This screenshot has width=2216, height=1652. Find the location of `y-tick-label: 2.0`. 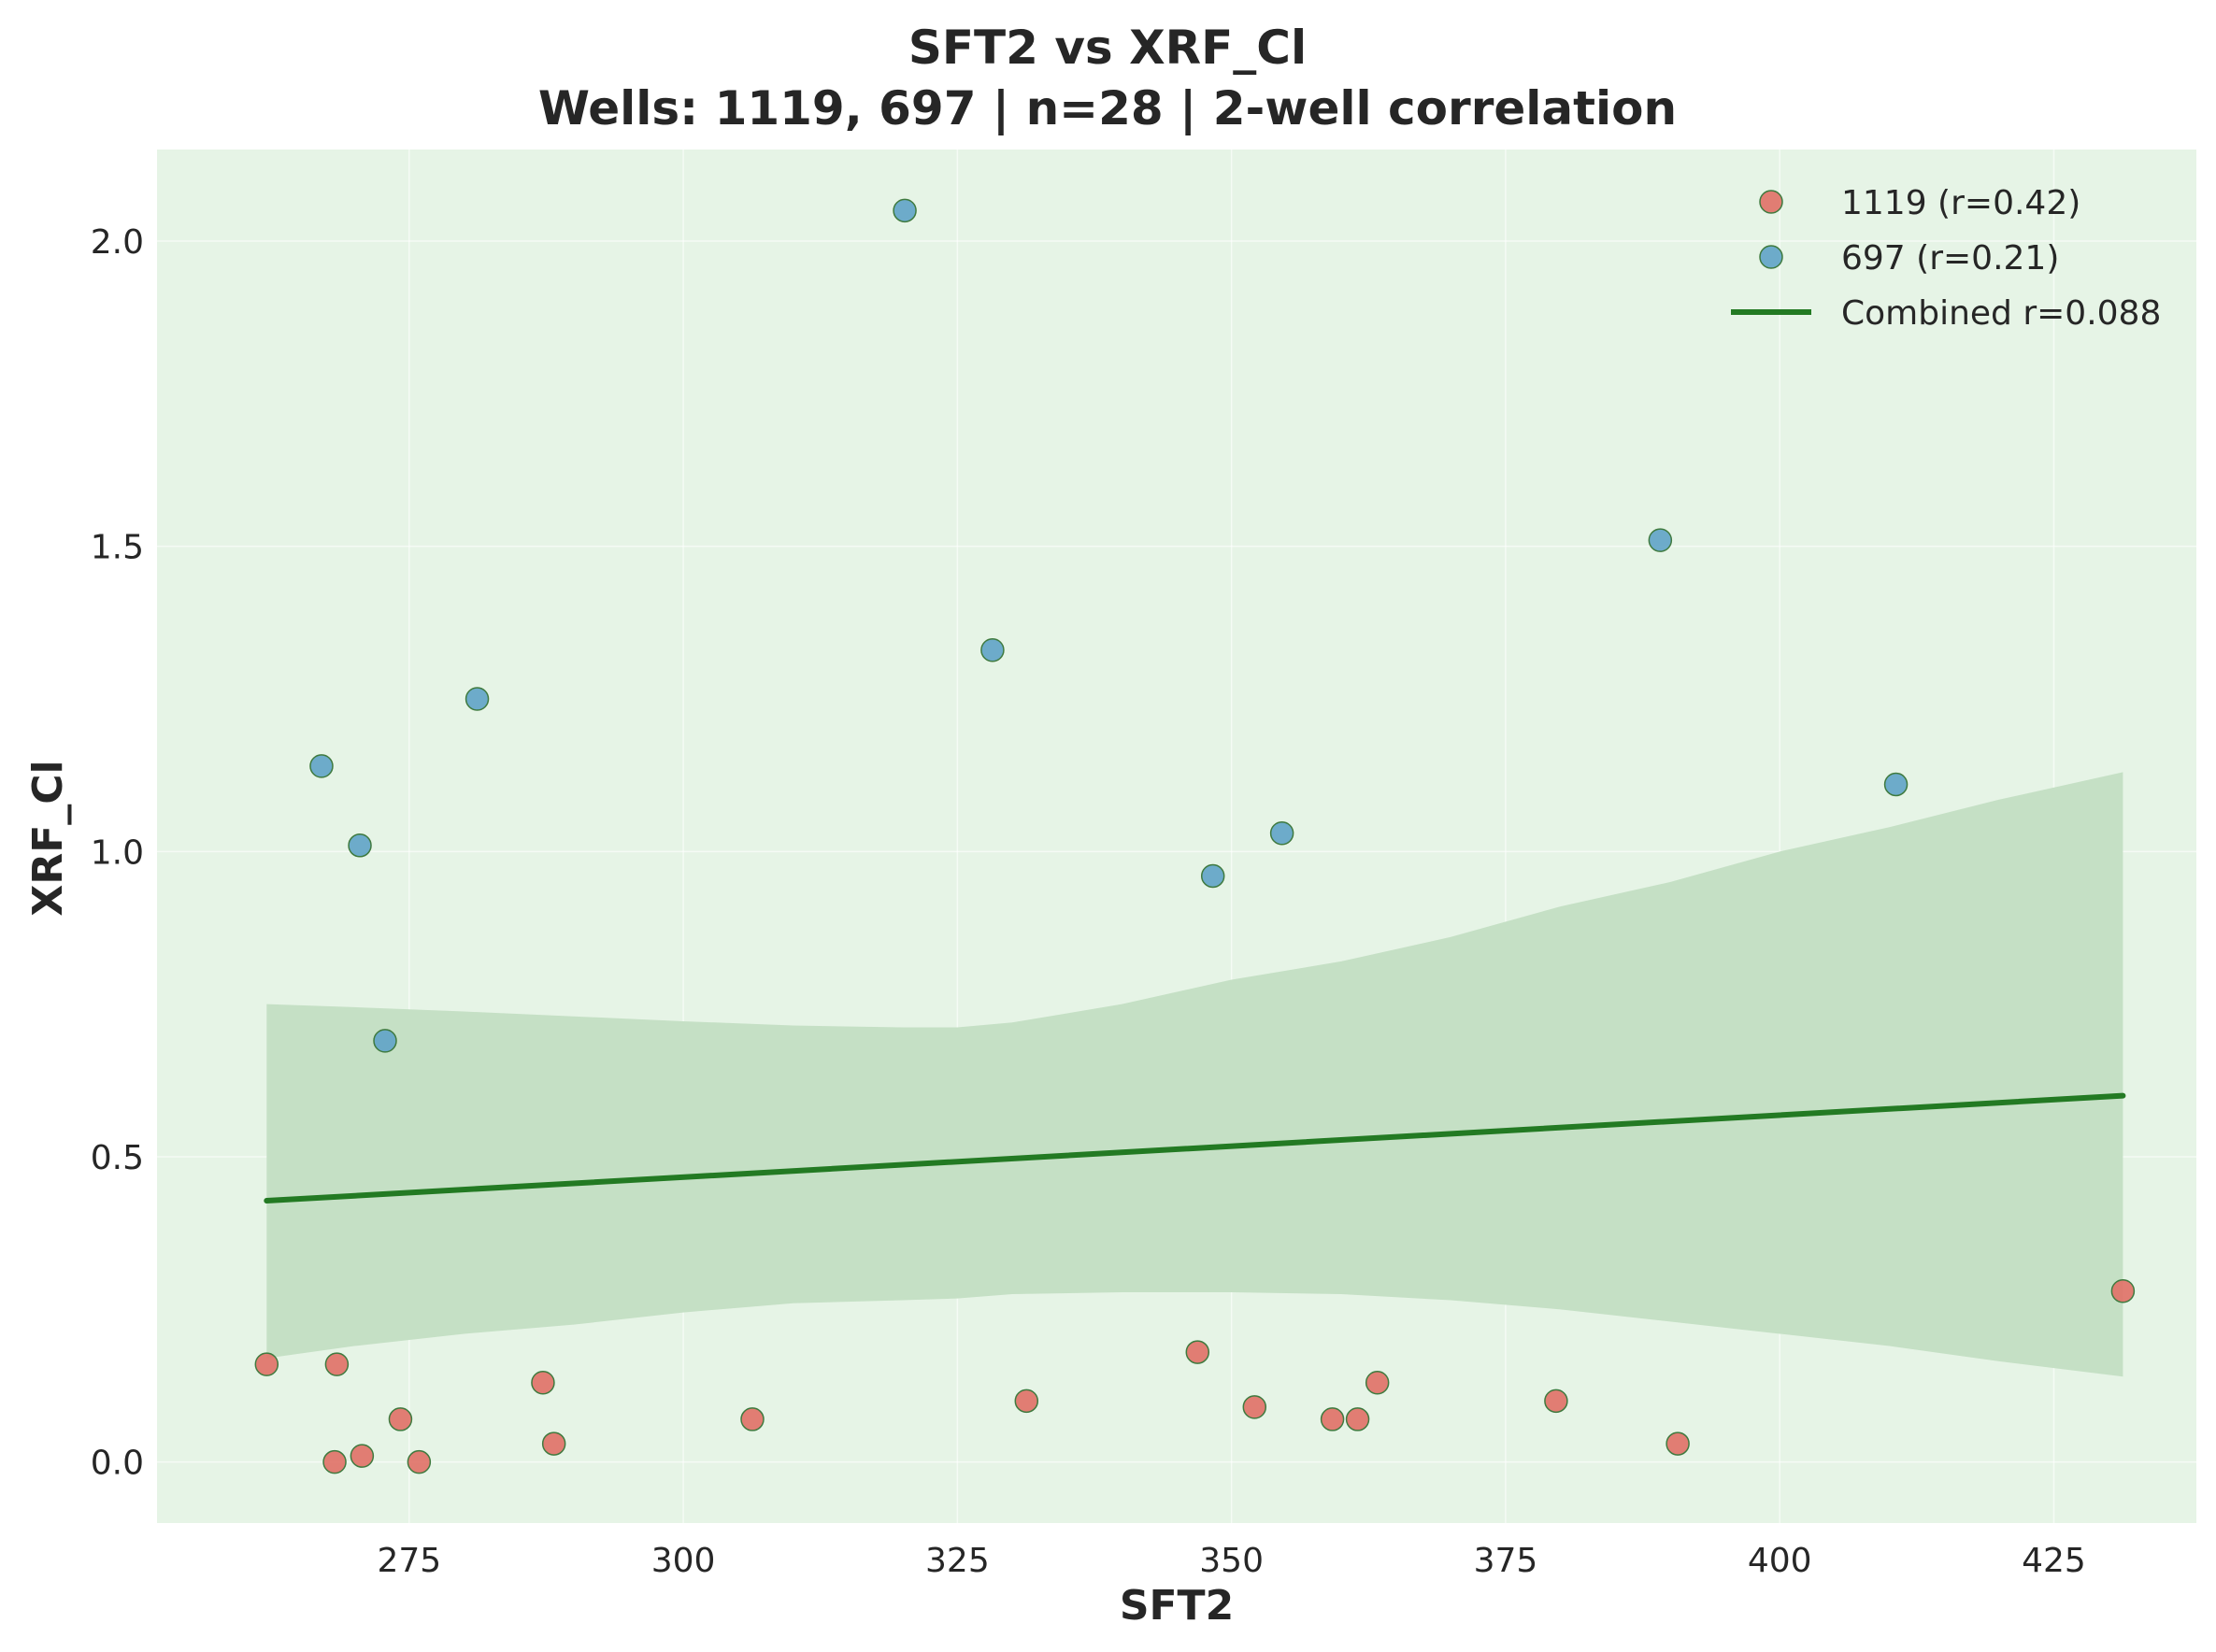

y-tick-label: 2.0 is located at coordinates (118, 242).